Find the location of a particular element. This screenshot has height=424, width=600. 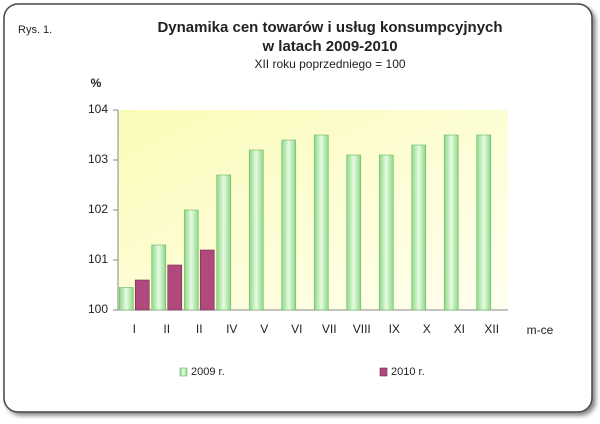

x-tick-label: I is located at coordinates (134, 329).